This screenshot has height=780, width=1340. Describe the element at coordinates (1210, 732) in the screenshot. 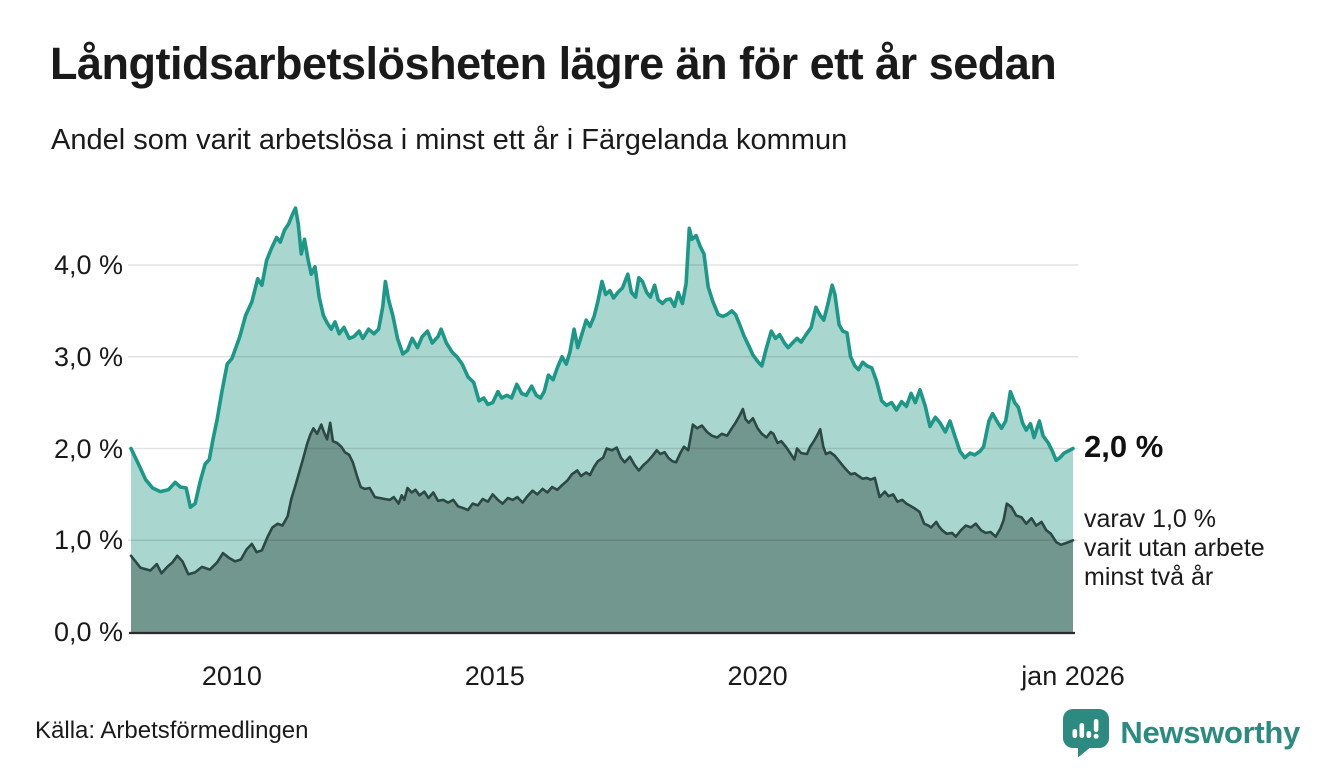

I see `newsworthy-wordmark: Newsworthy` at that location.